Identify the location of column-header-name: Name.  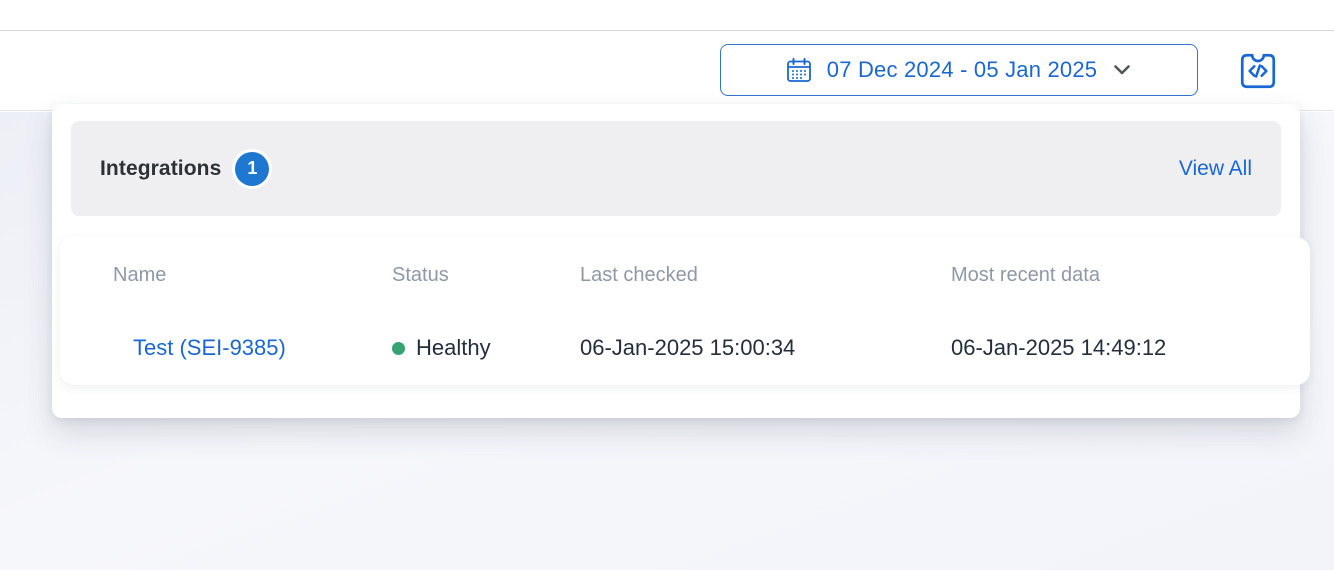
(140, 275).